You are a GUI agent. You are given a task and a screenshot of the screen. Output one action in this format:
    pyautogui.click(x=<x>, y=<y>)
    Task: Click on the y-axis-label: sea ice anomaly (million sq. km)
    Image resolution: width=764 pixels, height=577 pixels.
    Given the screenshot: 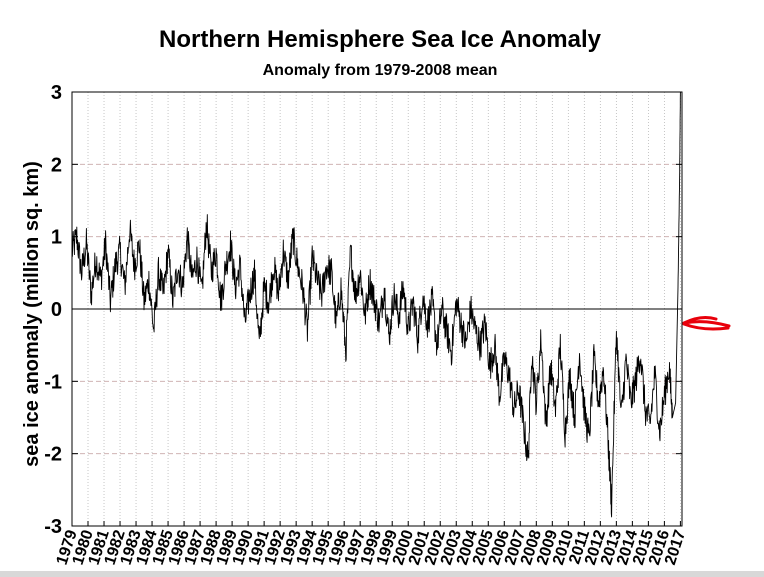 What is the action you would take?
    pyautogui.click(x=32, y=314)
    